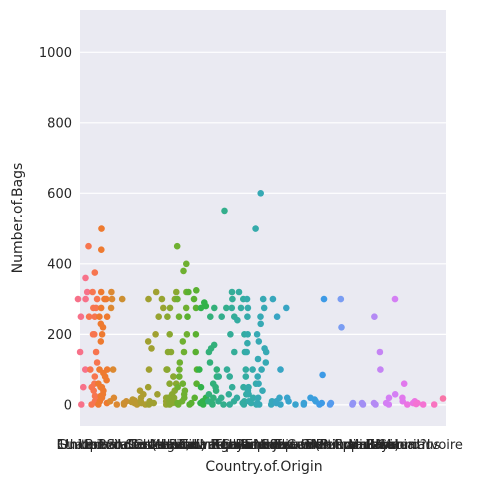 The image size is (486, 484). I want to click on x-tick-label: Vietnam, so click(341, 445).